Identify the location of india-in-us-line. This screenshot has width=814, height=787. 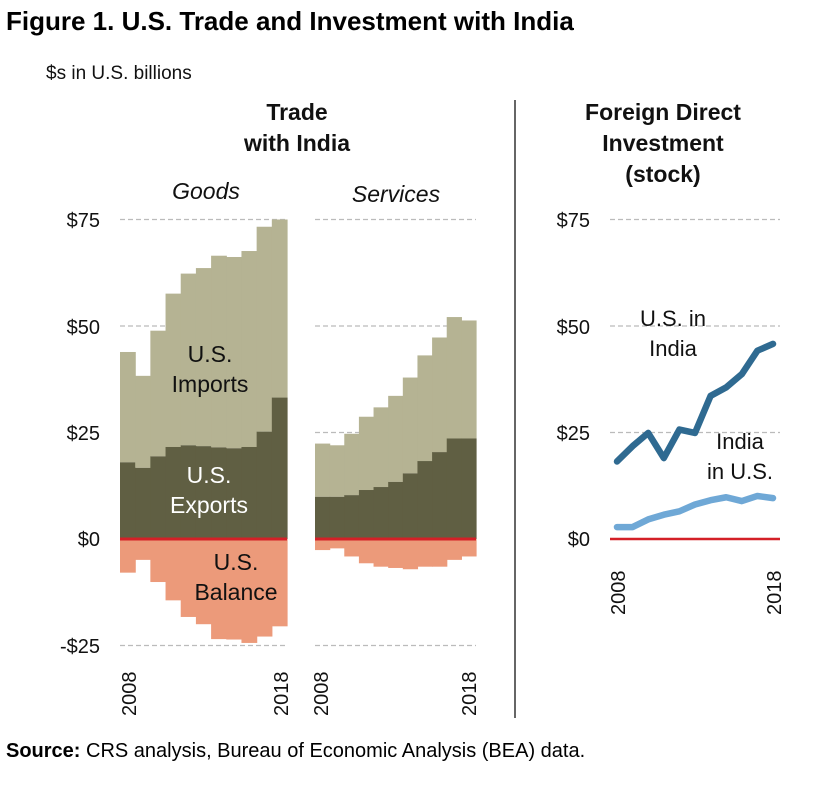
(695, 511).